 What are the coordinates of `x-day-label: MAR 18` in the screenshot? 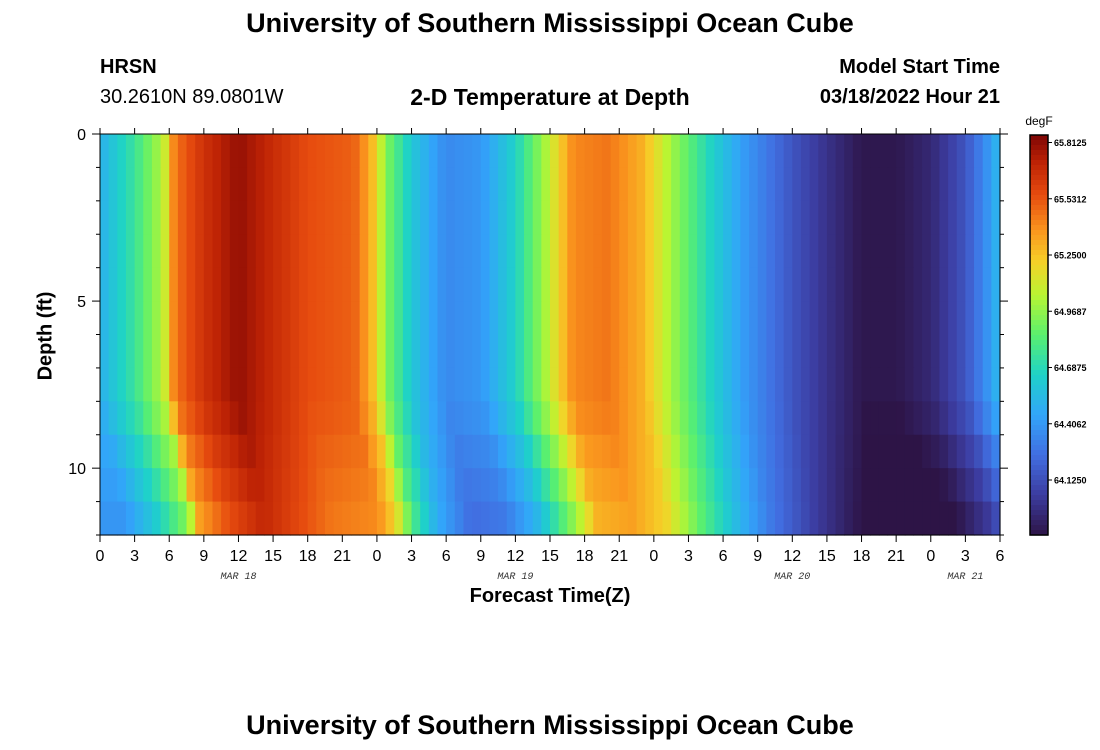 It's located at (238, 577).